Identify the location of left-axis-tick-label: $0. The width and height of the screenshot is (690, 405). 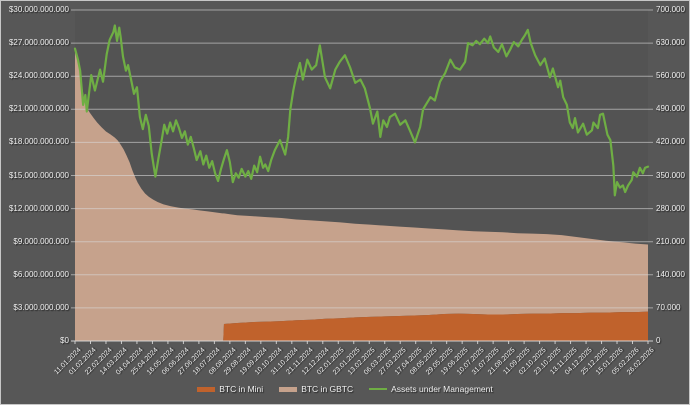
(64, 340).